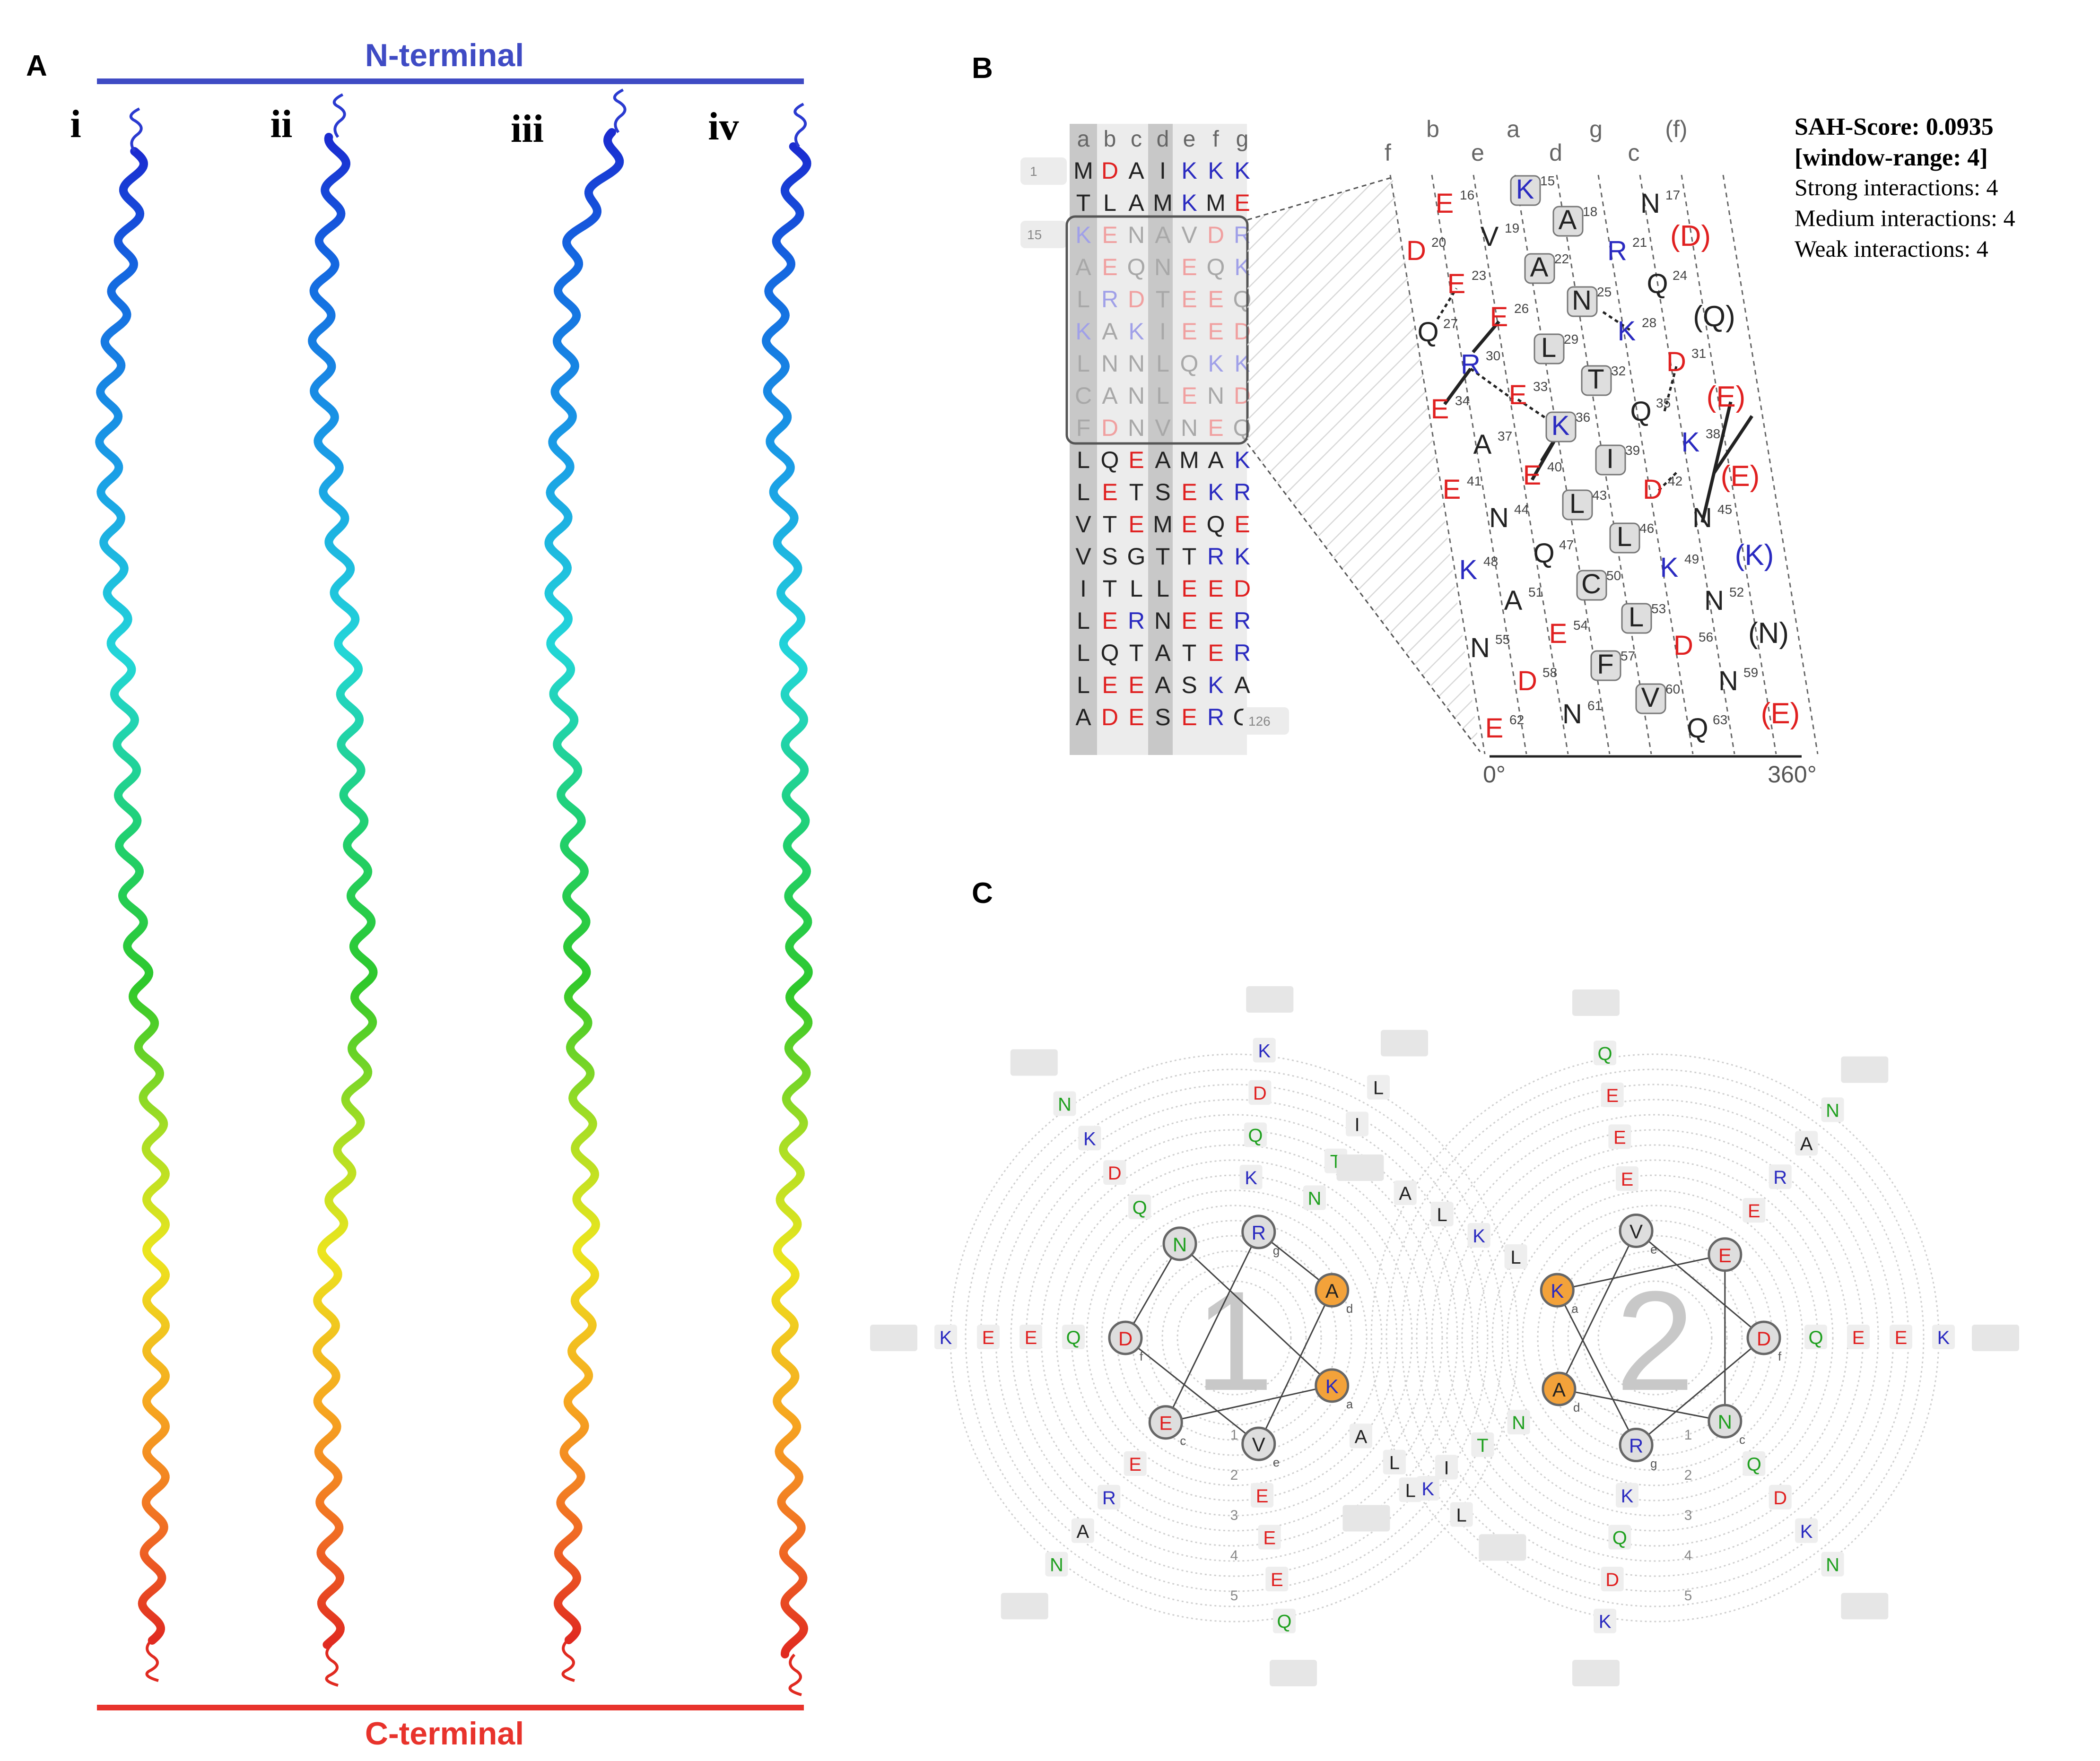  Describe the element at coordinates (1691, 559) in the screenshot. I see `net-residue-number: 49` at that location.